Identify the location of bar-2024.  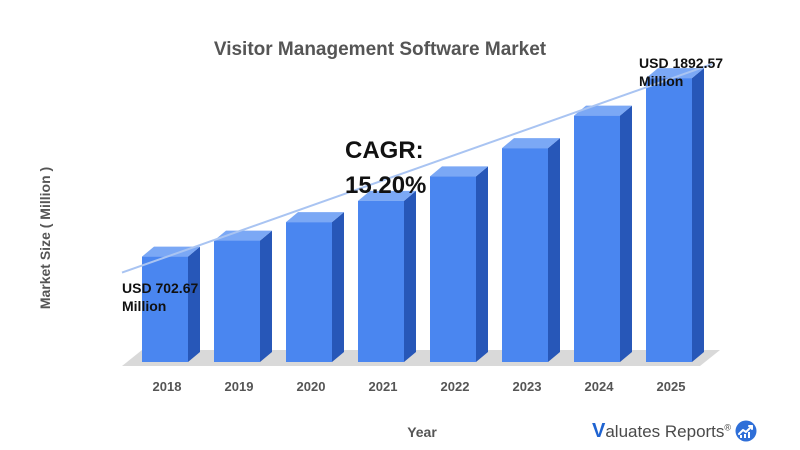
(603, 233).